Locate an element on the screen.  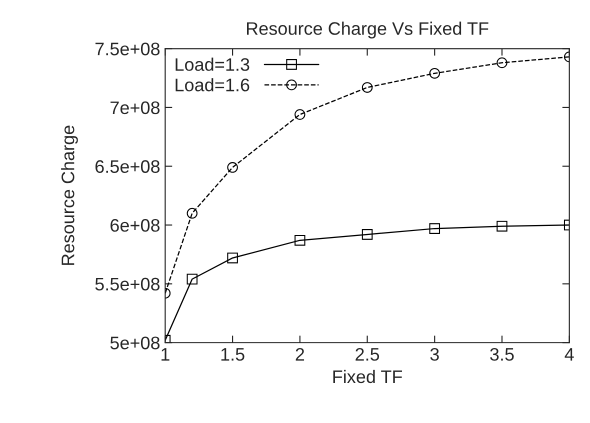
x-tick-label: 1.5 is located at coordinates (232, 354).